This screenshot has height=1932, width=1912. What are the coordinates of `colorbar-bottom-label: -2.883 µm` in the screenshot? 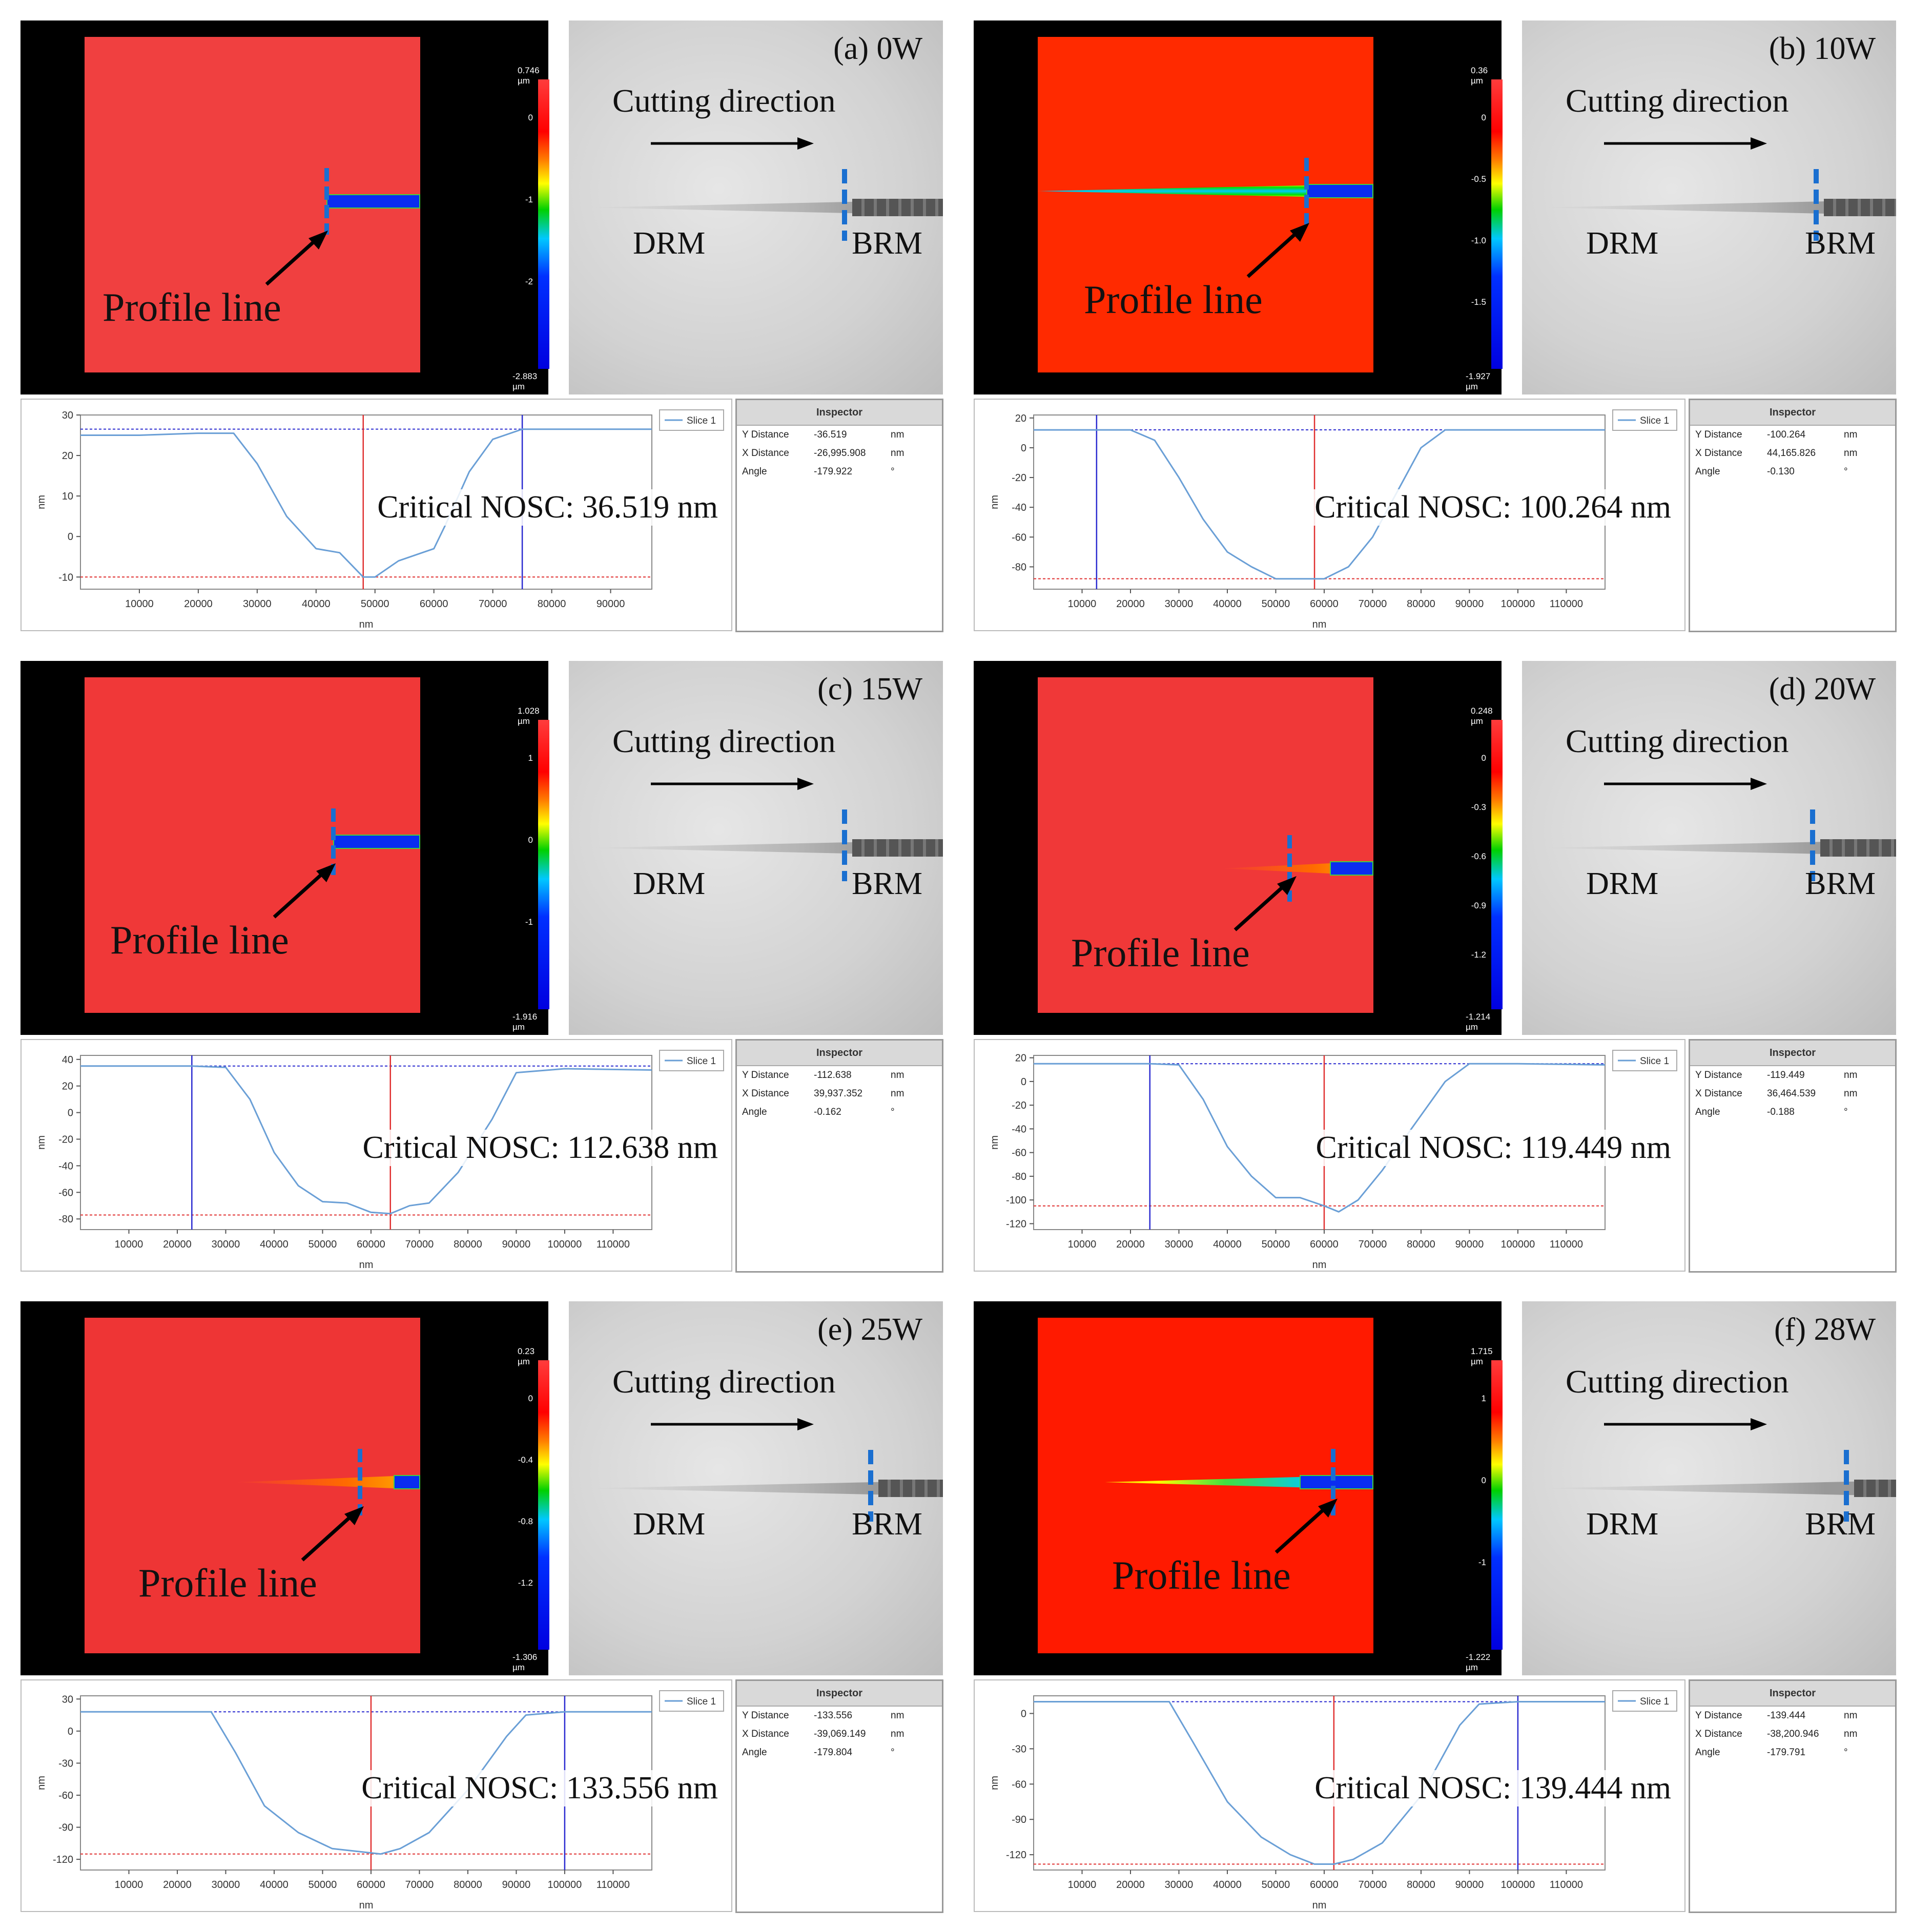 It's located at (525, 381).